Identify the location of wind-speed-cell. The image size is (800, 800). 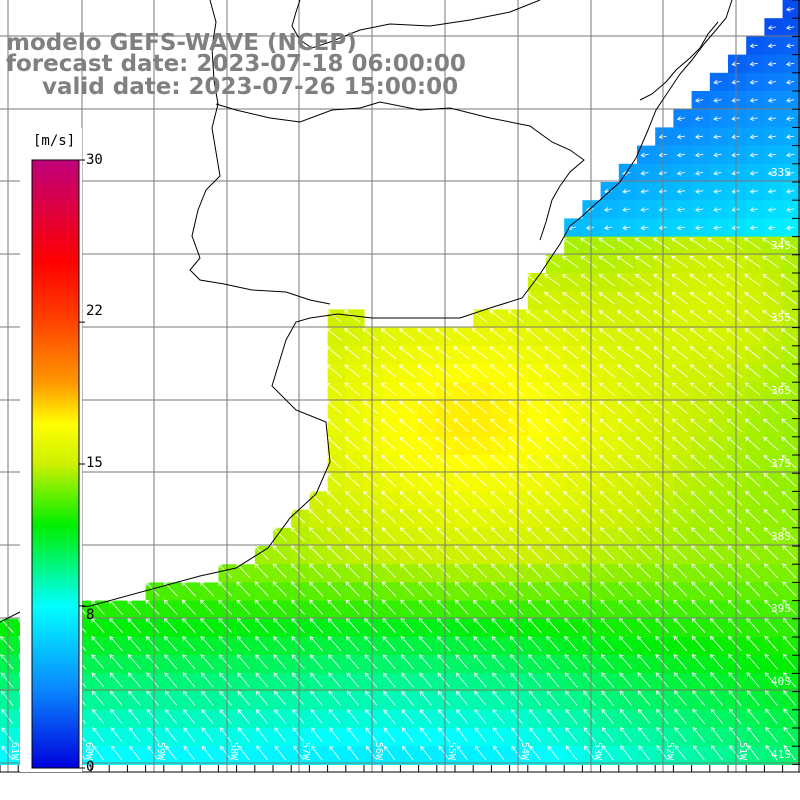
(791, 646).